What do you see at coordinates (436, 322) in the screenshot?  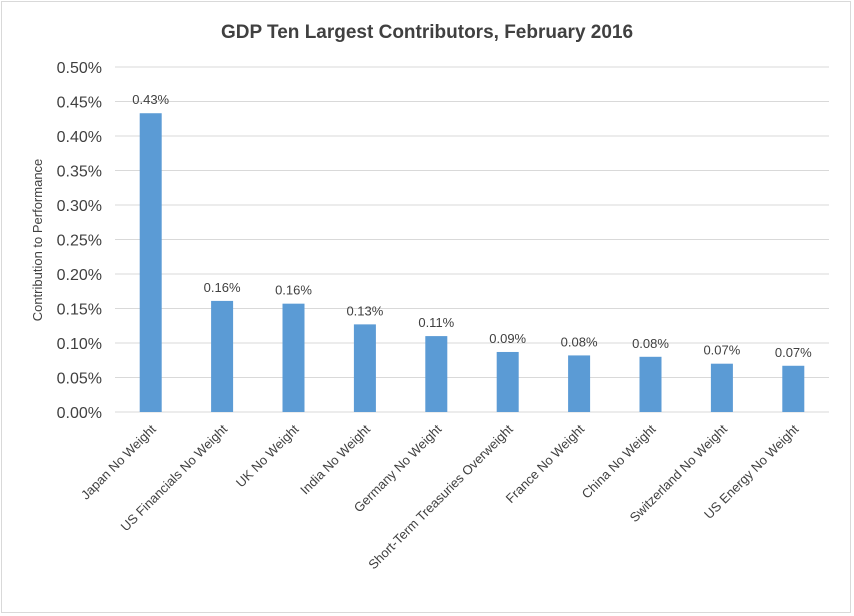 I see `data-label: 0.11%` at bounding box center [436, 322].